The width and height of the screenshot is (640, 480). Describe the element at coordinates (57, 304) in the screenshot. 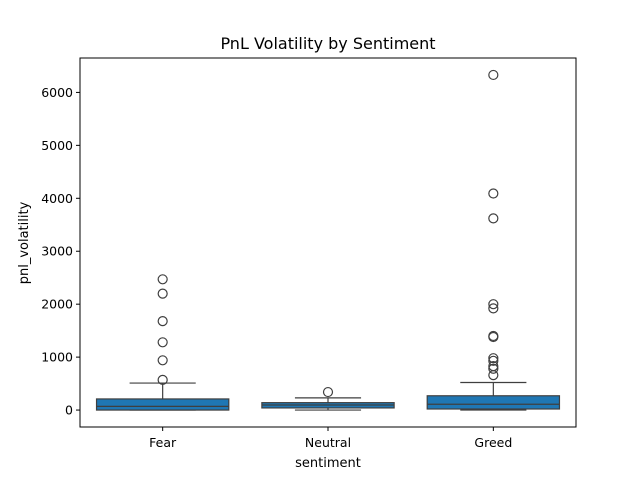

I see `y-tick-label: 2000` at that location.